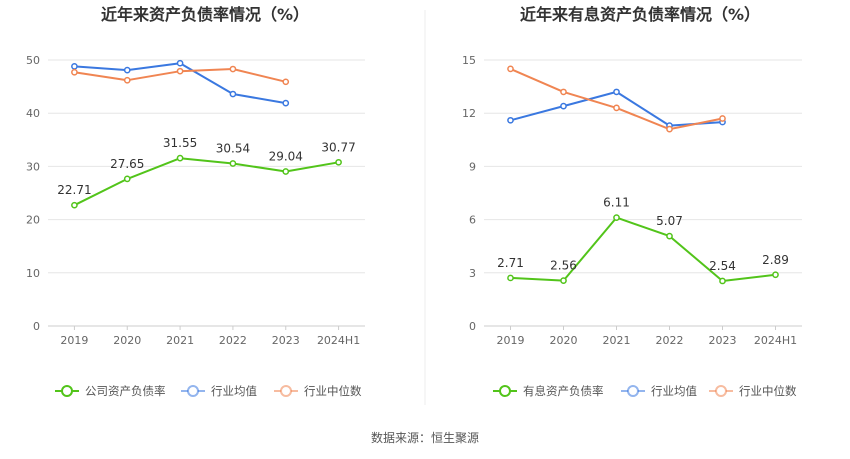 This screenshot has height=459, width=850. Describe the element at coordinates (33, 220) in the screenshot. I see `y-tick-label: 20` at that location.